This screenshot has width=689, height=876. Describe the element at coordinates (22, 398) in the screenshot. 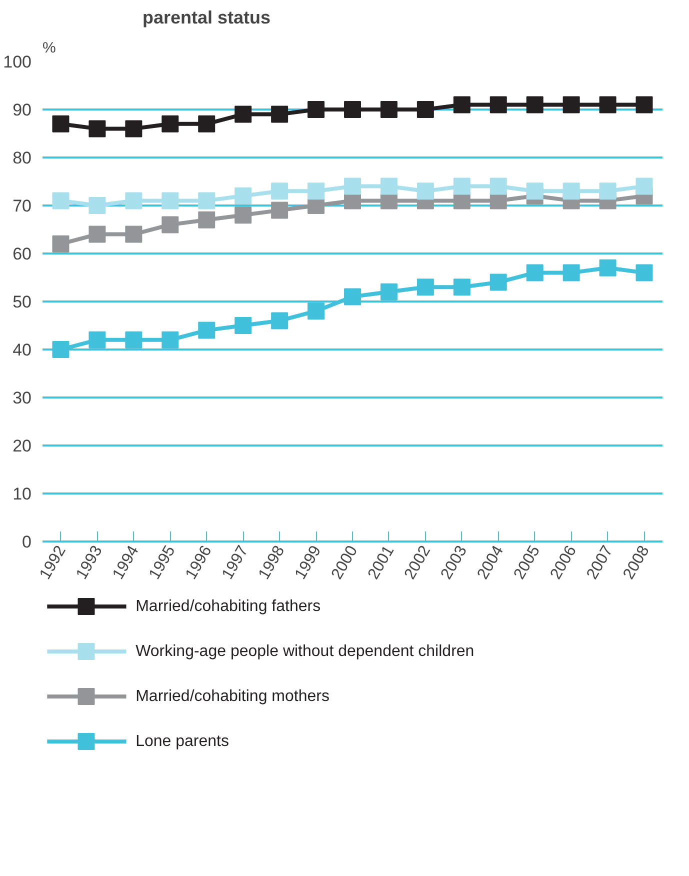

I see `y-tick-label: 30` at that location.